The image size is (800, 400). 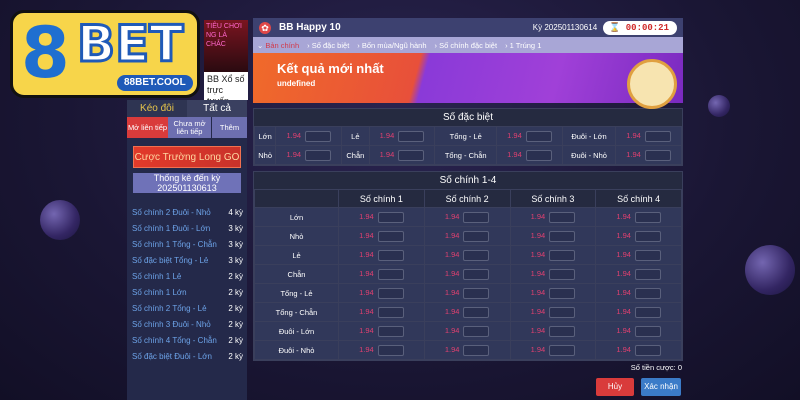 I want to click on streak-item: Số chính 1 Tổng - Chẵn 3 kỳ, so click(x=187, y=245).